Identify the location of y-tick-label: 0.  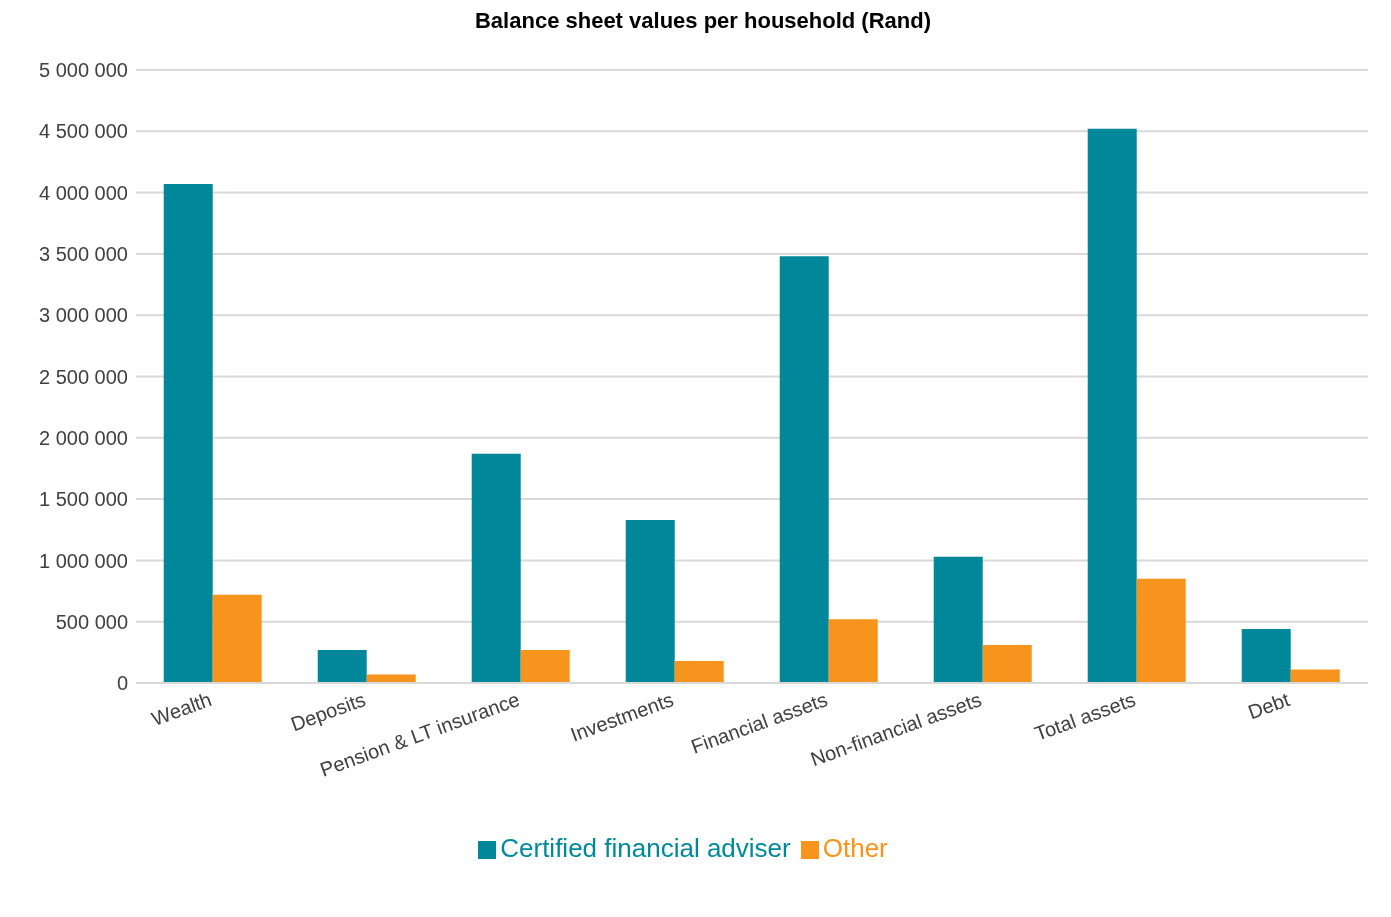
(122, 683).